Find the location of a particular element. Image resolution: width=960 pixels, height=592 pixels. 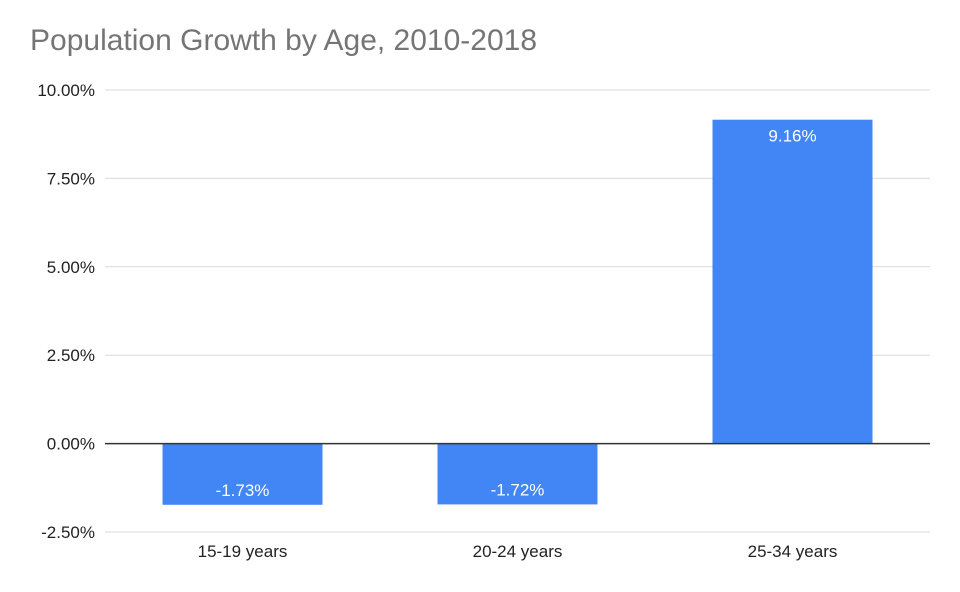

data-label: -1.72% is located at coordinates (518, 489).